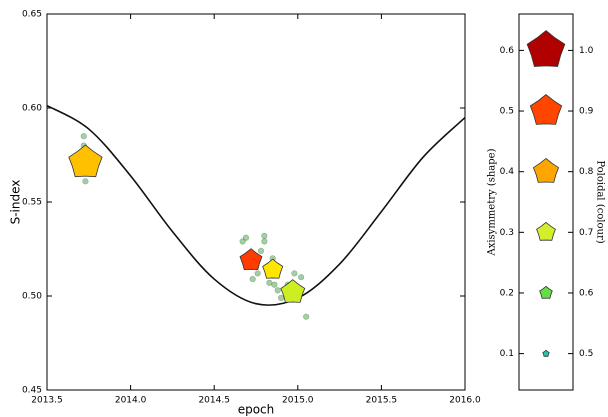  I want to click on y-tick-label: 0.6, so click(507, 51).